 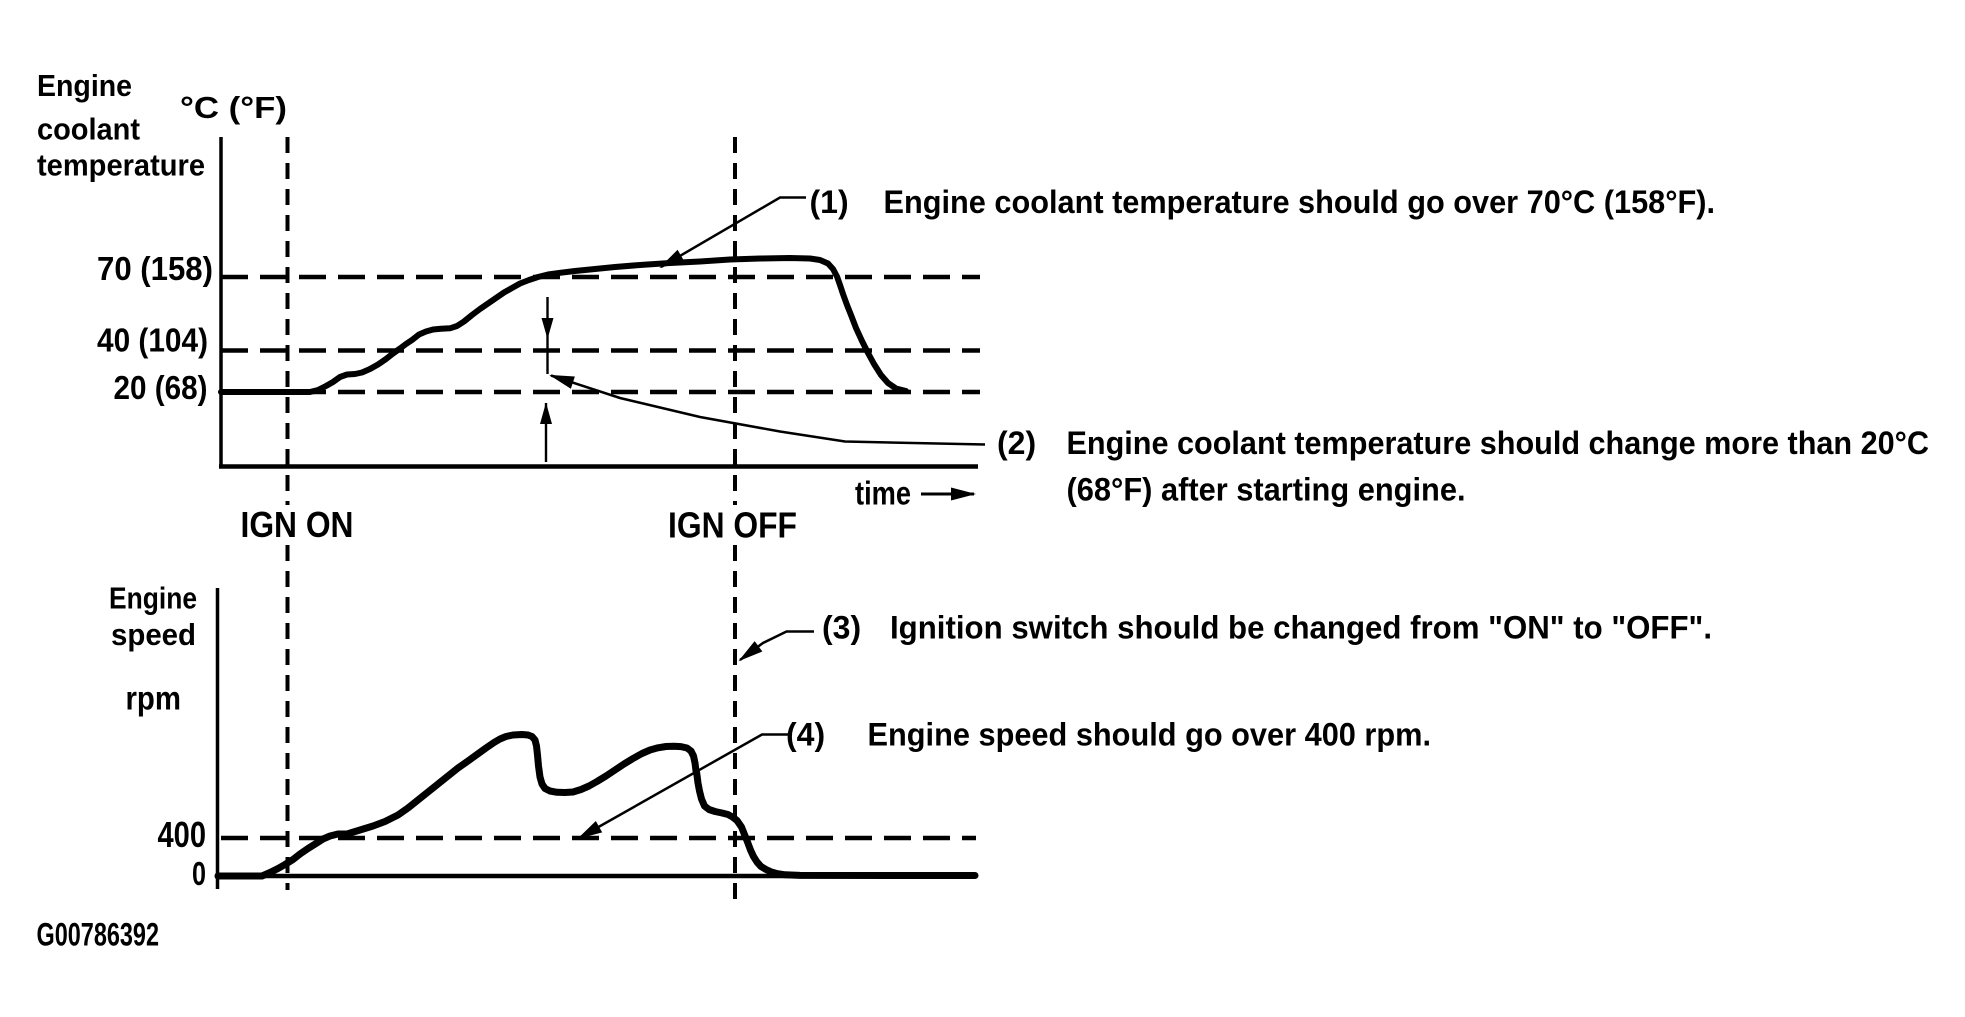 I want to click on svg-text: speed, so click(x=153, y=634).